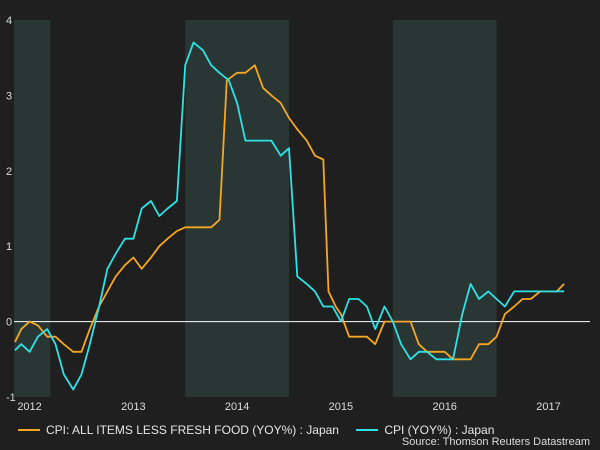 The image size is (600, 450). What do you see at coordinates (341, 407) in the screenshot?
I see `x-tick-label-2015: 2015` at bounding box center [341, 407].